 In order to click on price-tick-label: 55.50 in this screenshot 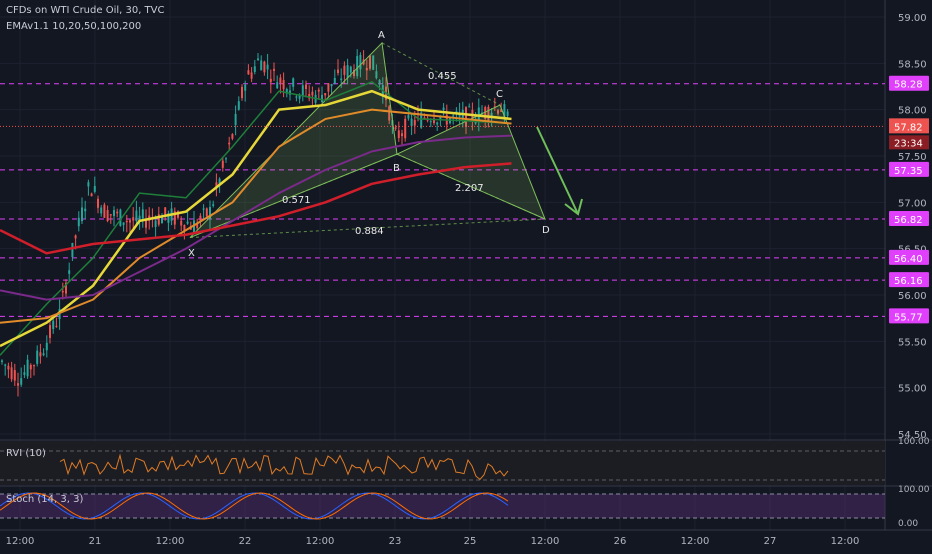, I will do `click(912, 342)`.